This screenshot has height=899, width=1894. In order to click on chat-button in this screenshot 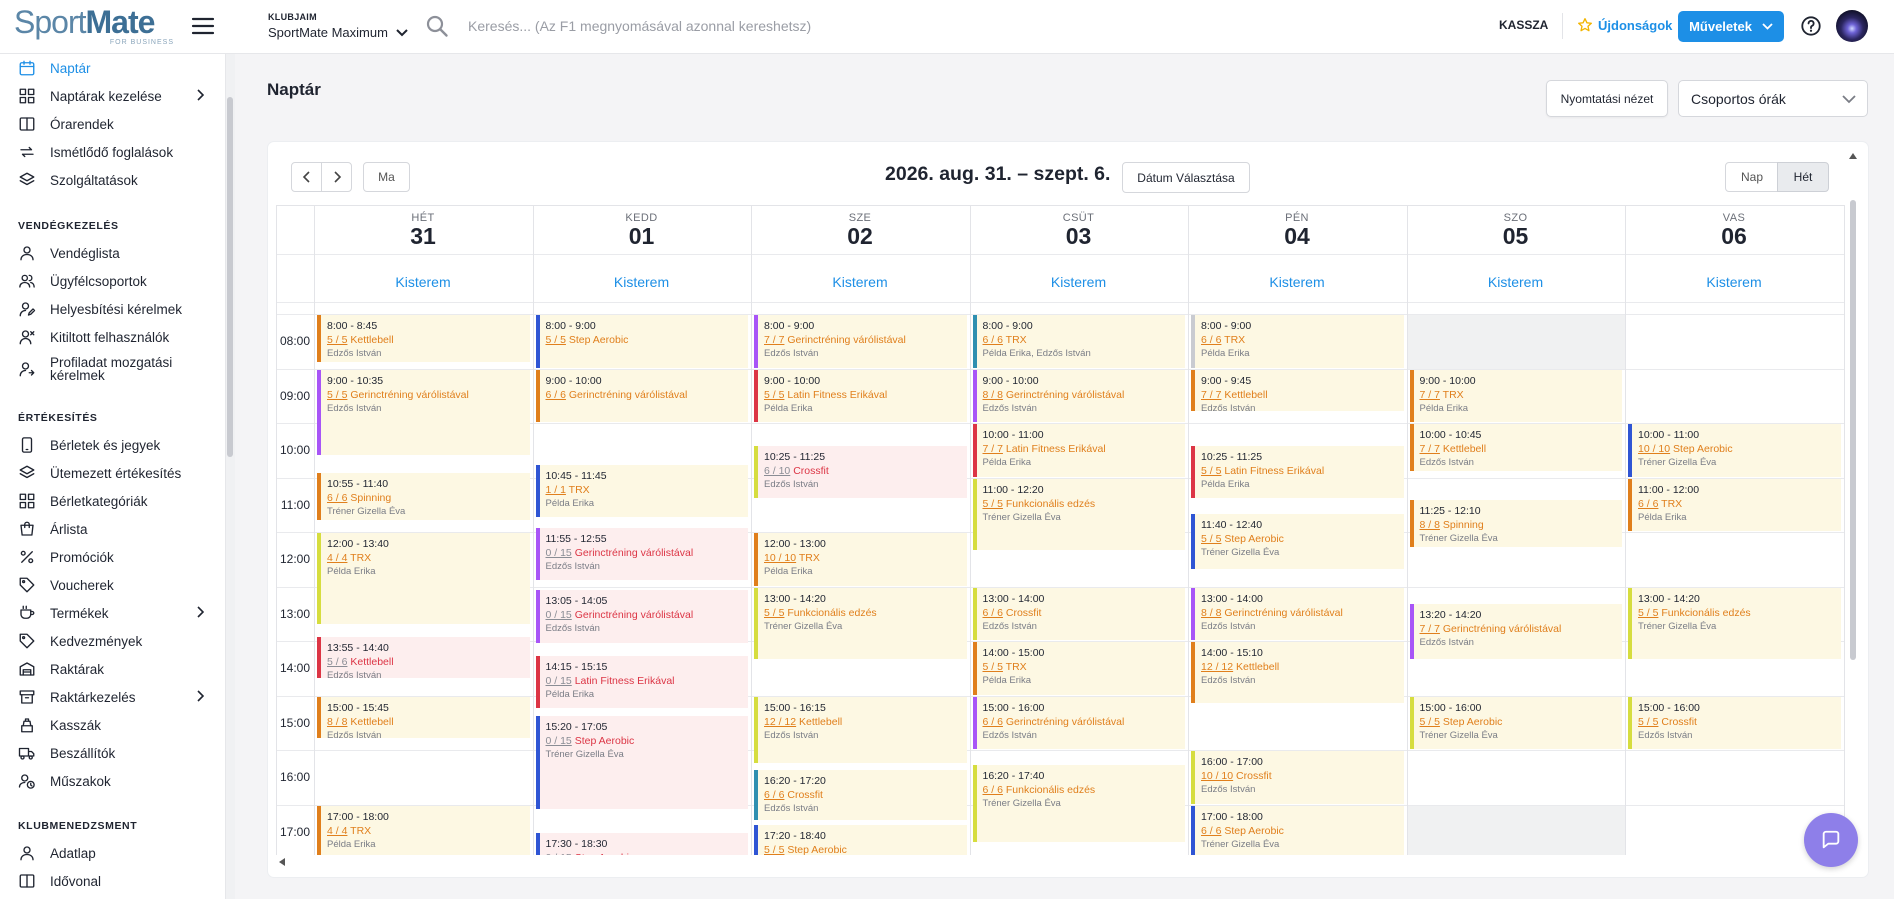, I will do `click(1831, 840)`.